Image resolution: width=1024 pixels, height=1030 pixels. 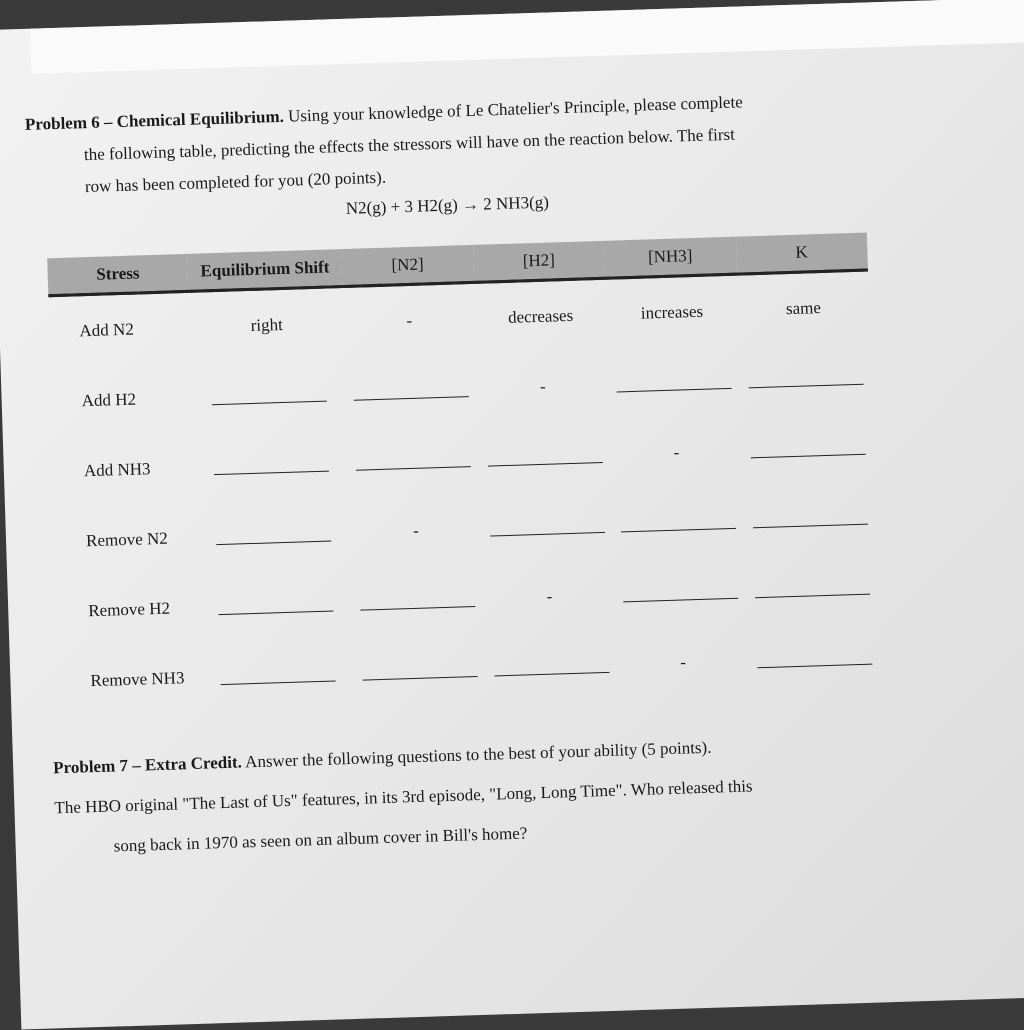 I want to click on column-header: Stress, so click(x=118, y=274).